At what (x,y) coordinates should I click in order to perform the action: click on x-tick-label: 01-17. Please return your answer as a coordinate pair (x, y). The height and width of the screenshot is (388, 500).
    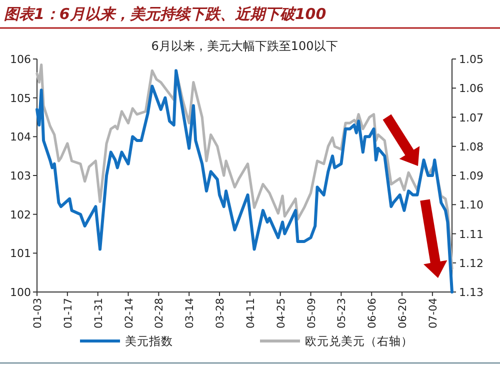
    Looking at the image, I should click on (68, 313).